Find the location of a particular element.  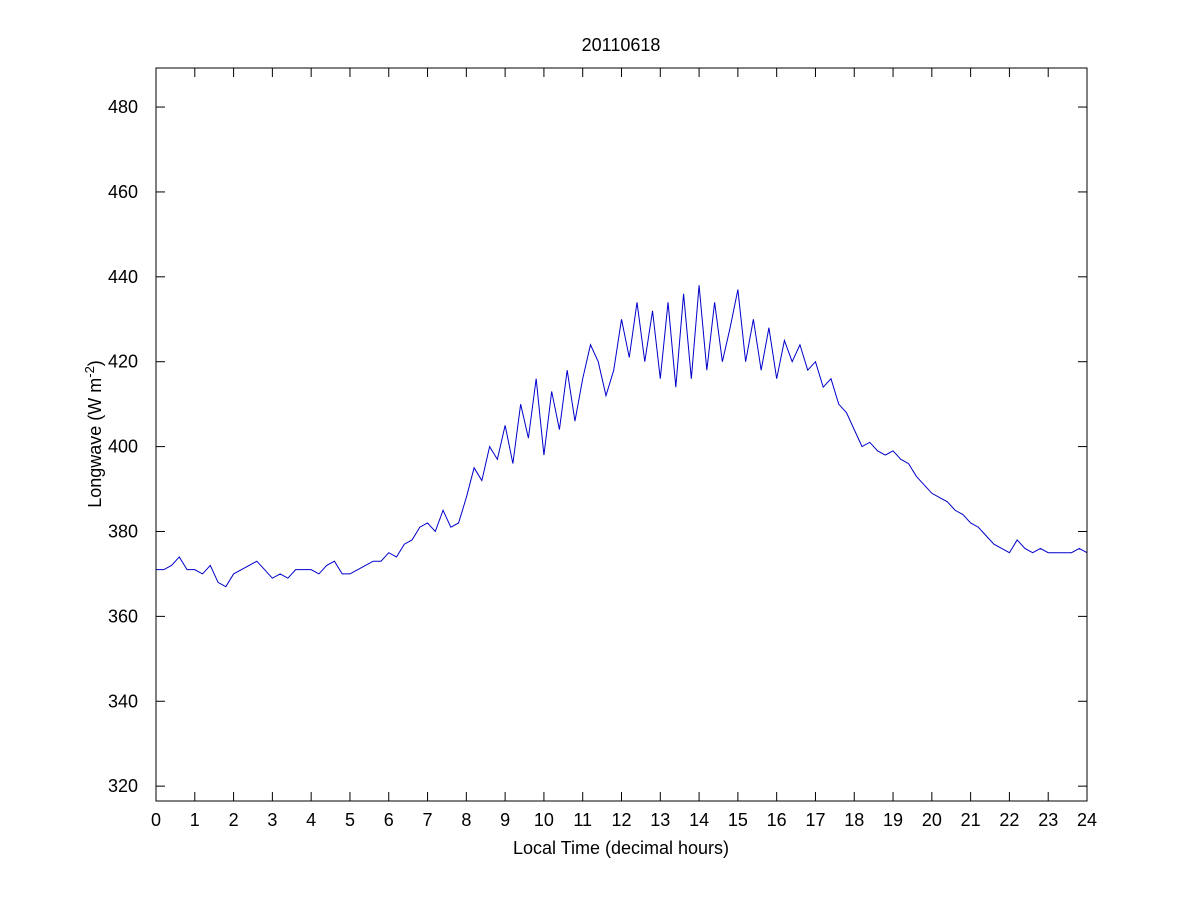

x-axis-label: Local Time (decimal hours) is located at coordinates (621, 848).